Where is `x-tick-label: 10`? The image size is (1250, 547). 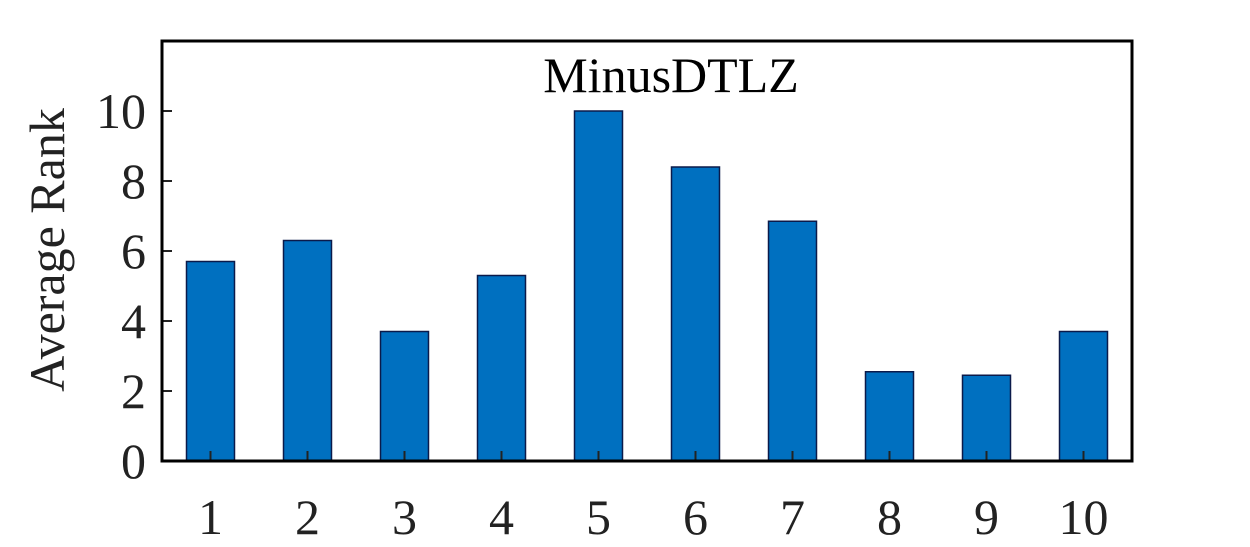
x-tick-label: 10 is located at coordinates (1084, 517).